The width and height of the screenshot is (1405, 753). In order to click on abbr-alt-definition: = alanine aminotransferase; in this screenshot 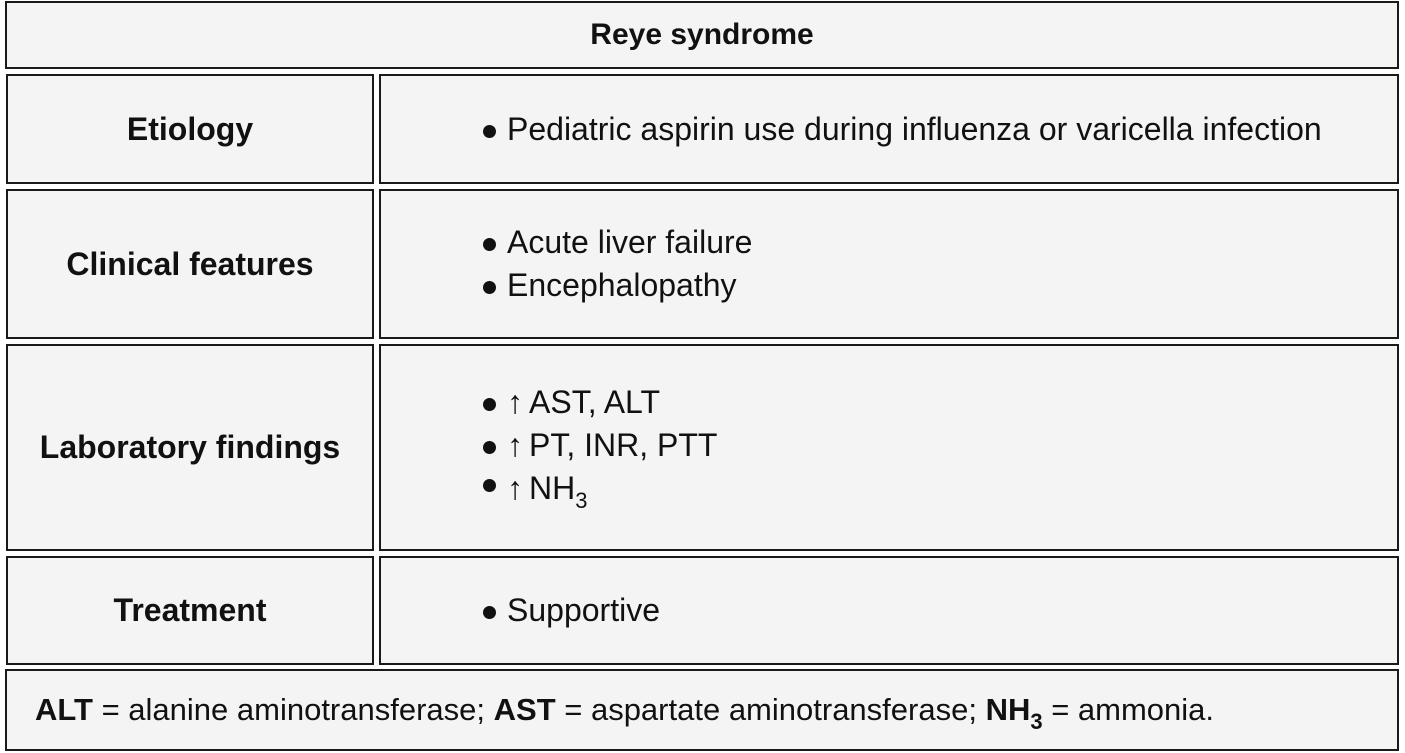, I will do `click(293, 709)`.